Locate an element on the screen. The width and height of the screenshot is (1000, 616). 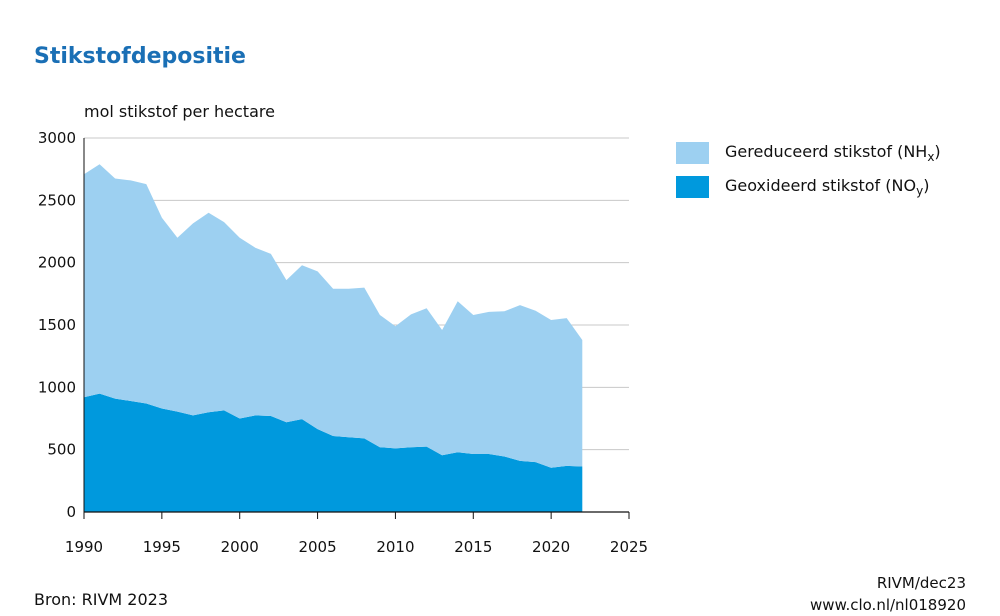
credit-line-1: RIVM/dec23 is located at coordinates (921, 583).